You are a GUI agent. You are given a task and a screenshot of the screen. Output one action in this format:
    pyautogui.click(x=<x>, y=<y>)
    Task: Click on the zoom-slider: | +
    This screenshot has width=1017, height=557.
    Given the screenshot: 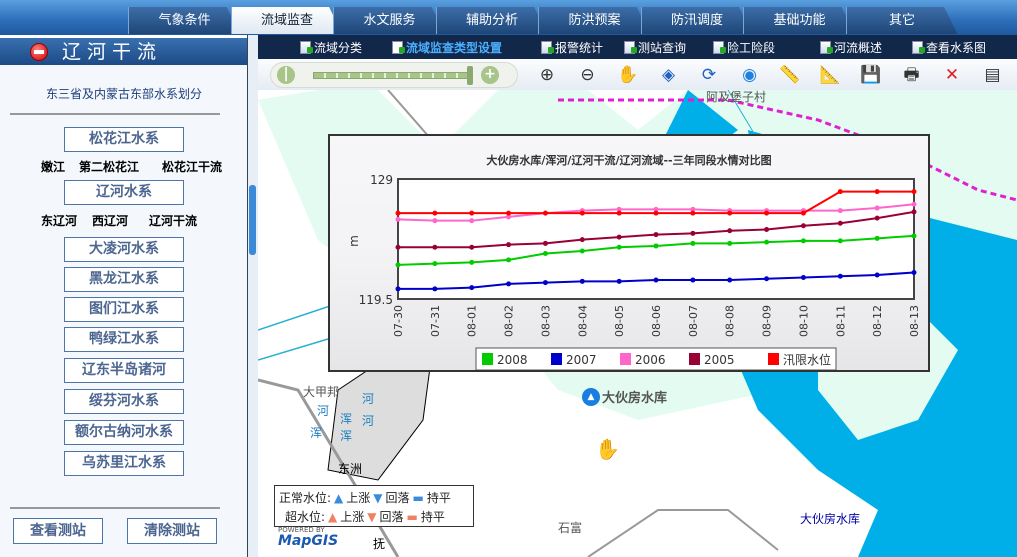 What is the action you would take?
    pyautogui.click(x=394, y=75)
    